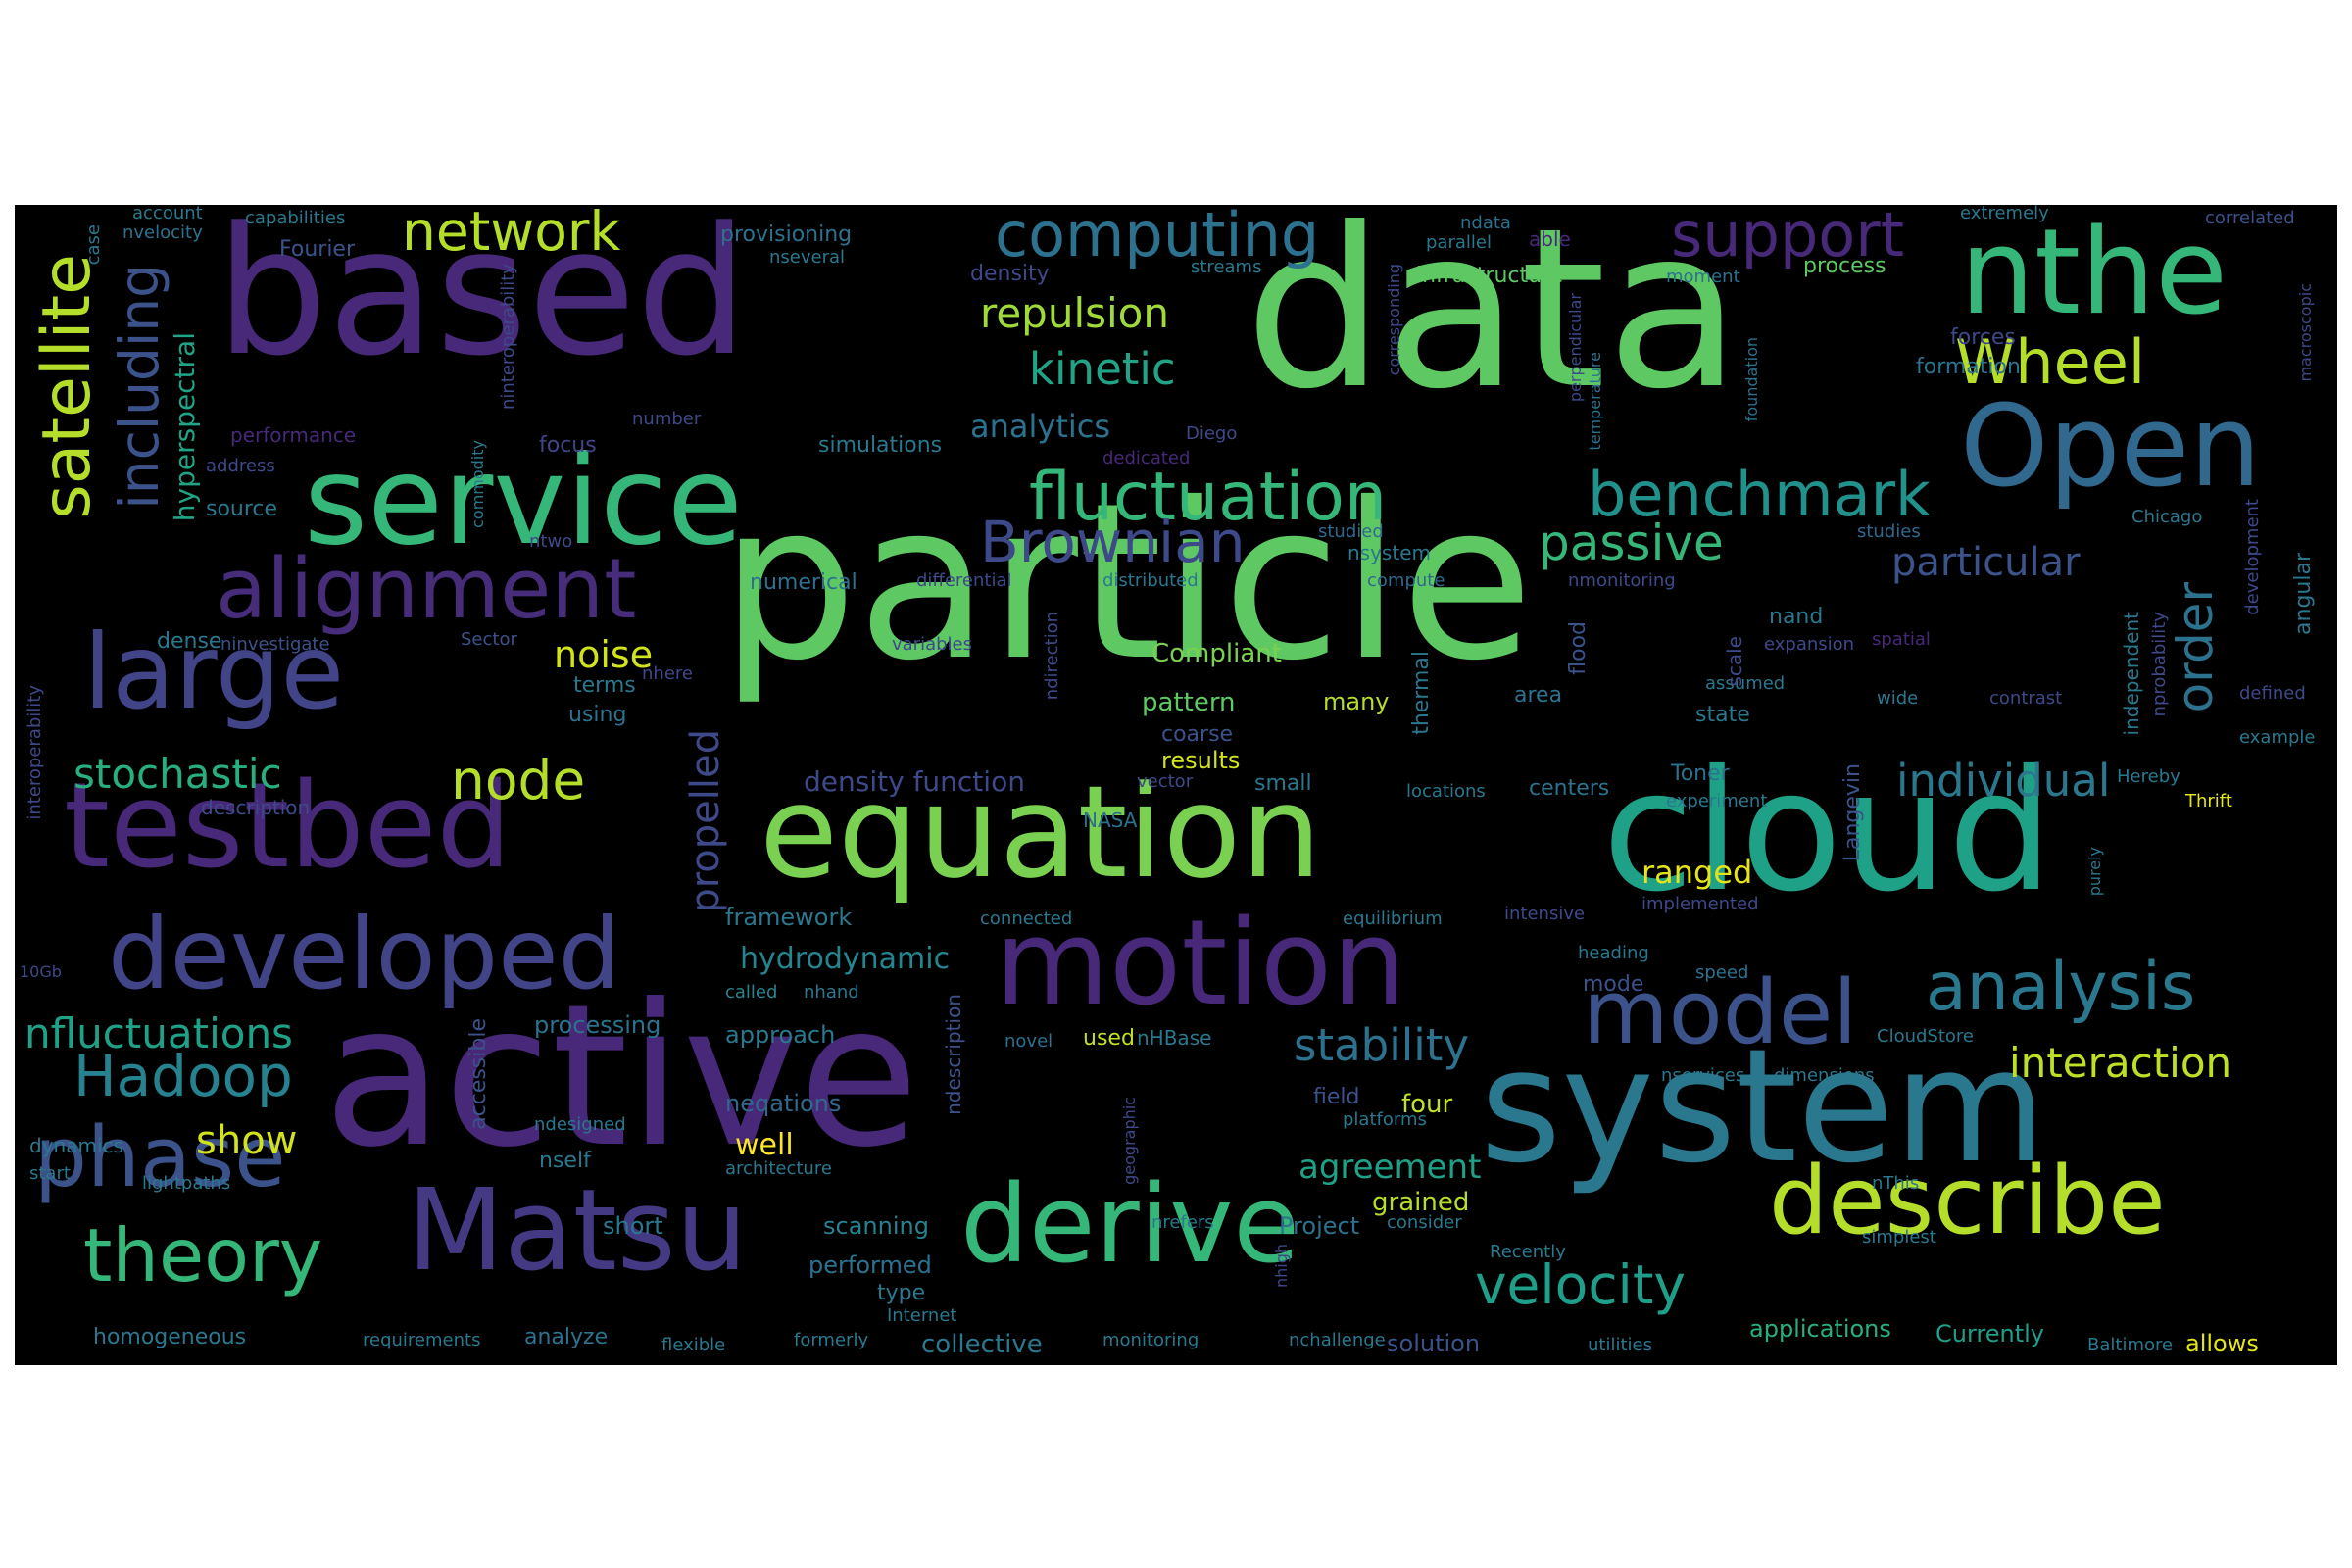 The width and height of the screenshot is (2352, 1568). Describe the element at coordinates (186, 1183) in the screenshot. I see `word-lightpaths: lightpaths` at that location.